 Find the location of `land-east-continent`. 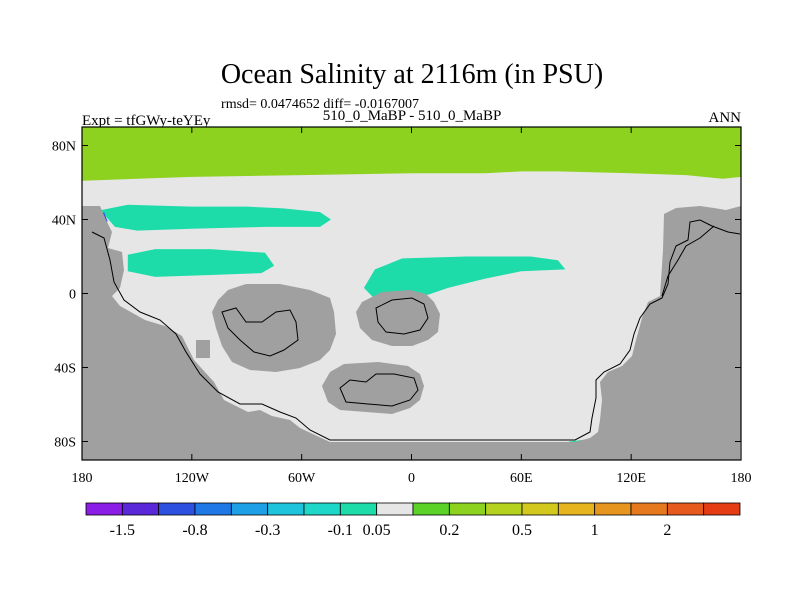

land-east-continent is located at coordinates (658, 324).